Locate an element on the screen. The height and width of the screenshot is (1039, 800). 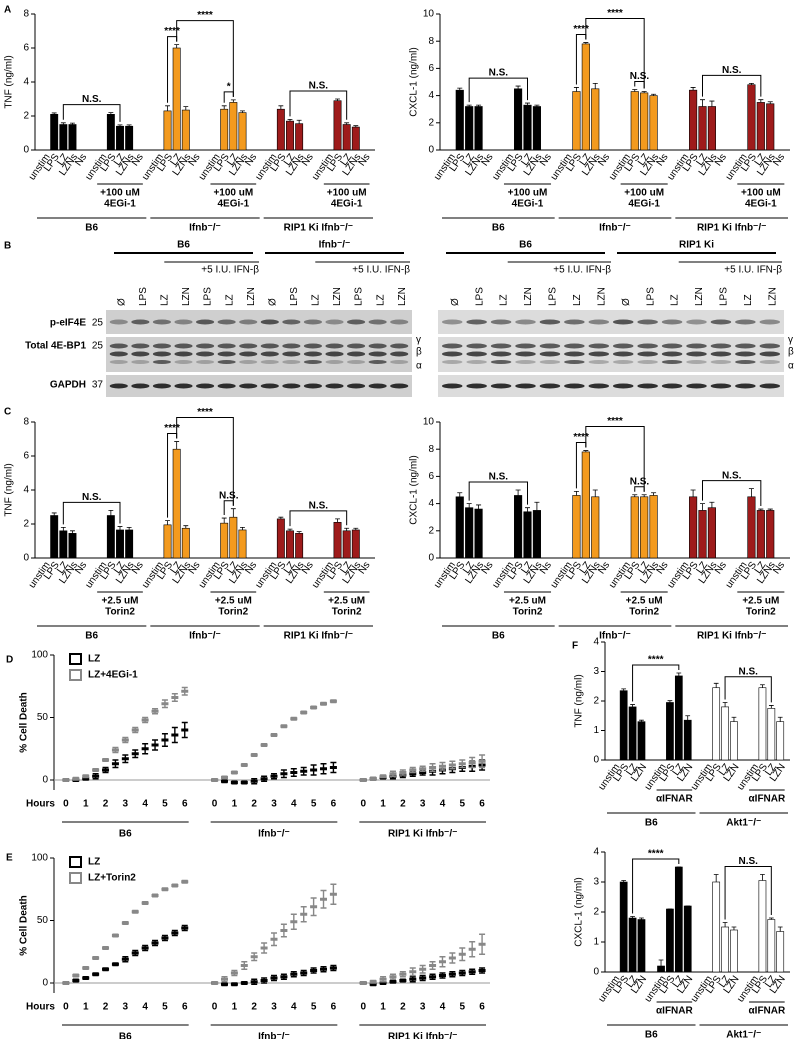
lane-label: LZN is located at coordinates (337, 296).